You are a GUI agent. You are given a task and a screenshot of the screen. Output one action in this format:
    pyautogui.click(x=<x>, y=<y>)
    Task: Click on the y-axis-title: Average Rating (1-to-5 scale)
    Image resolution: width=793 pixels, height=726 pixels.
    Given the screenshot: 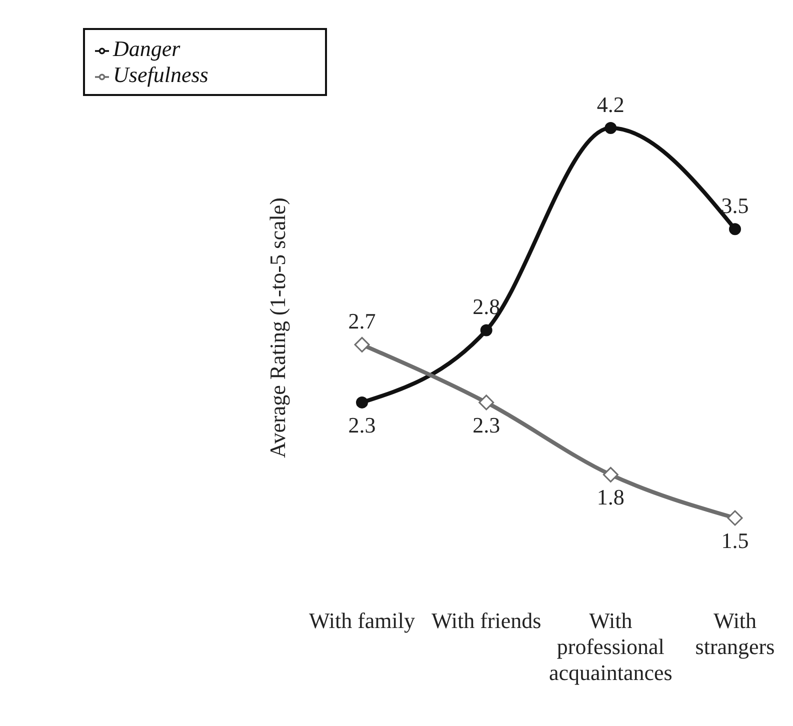 What is the action you would take?
    pyautogui.click(x=277, y=328)
    